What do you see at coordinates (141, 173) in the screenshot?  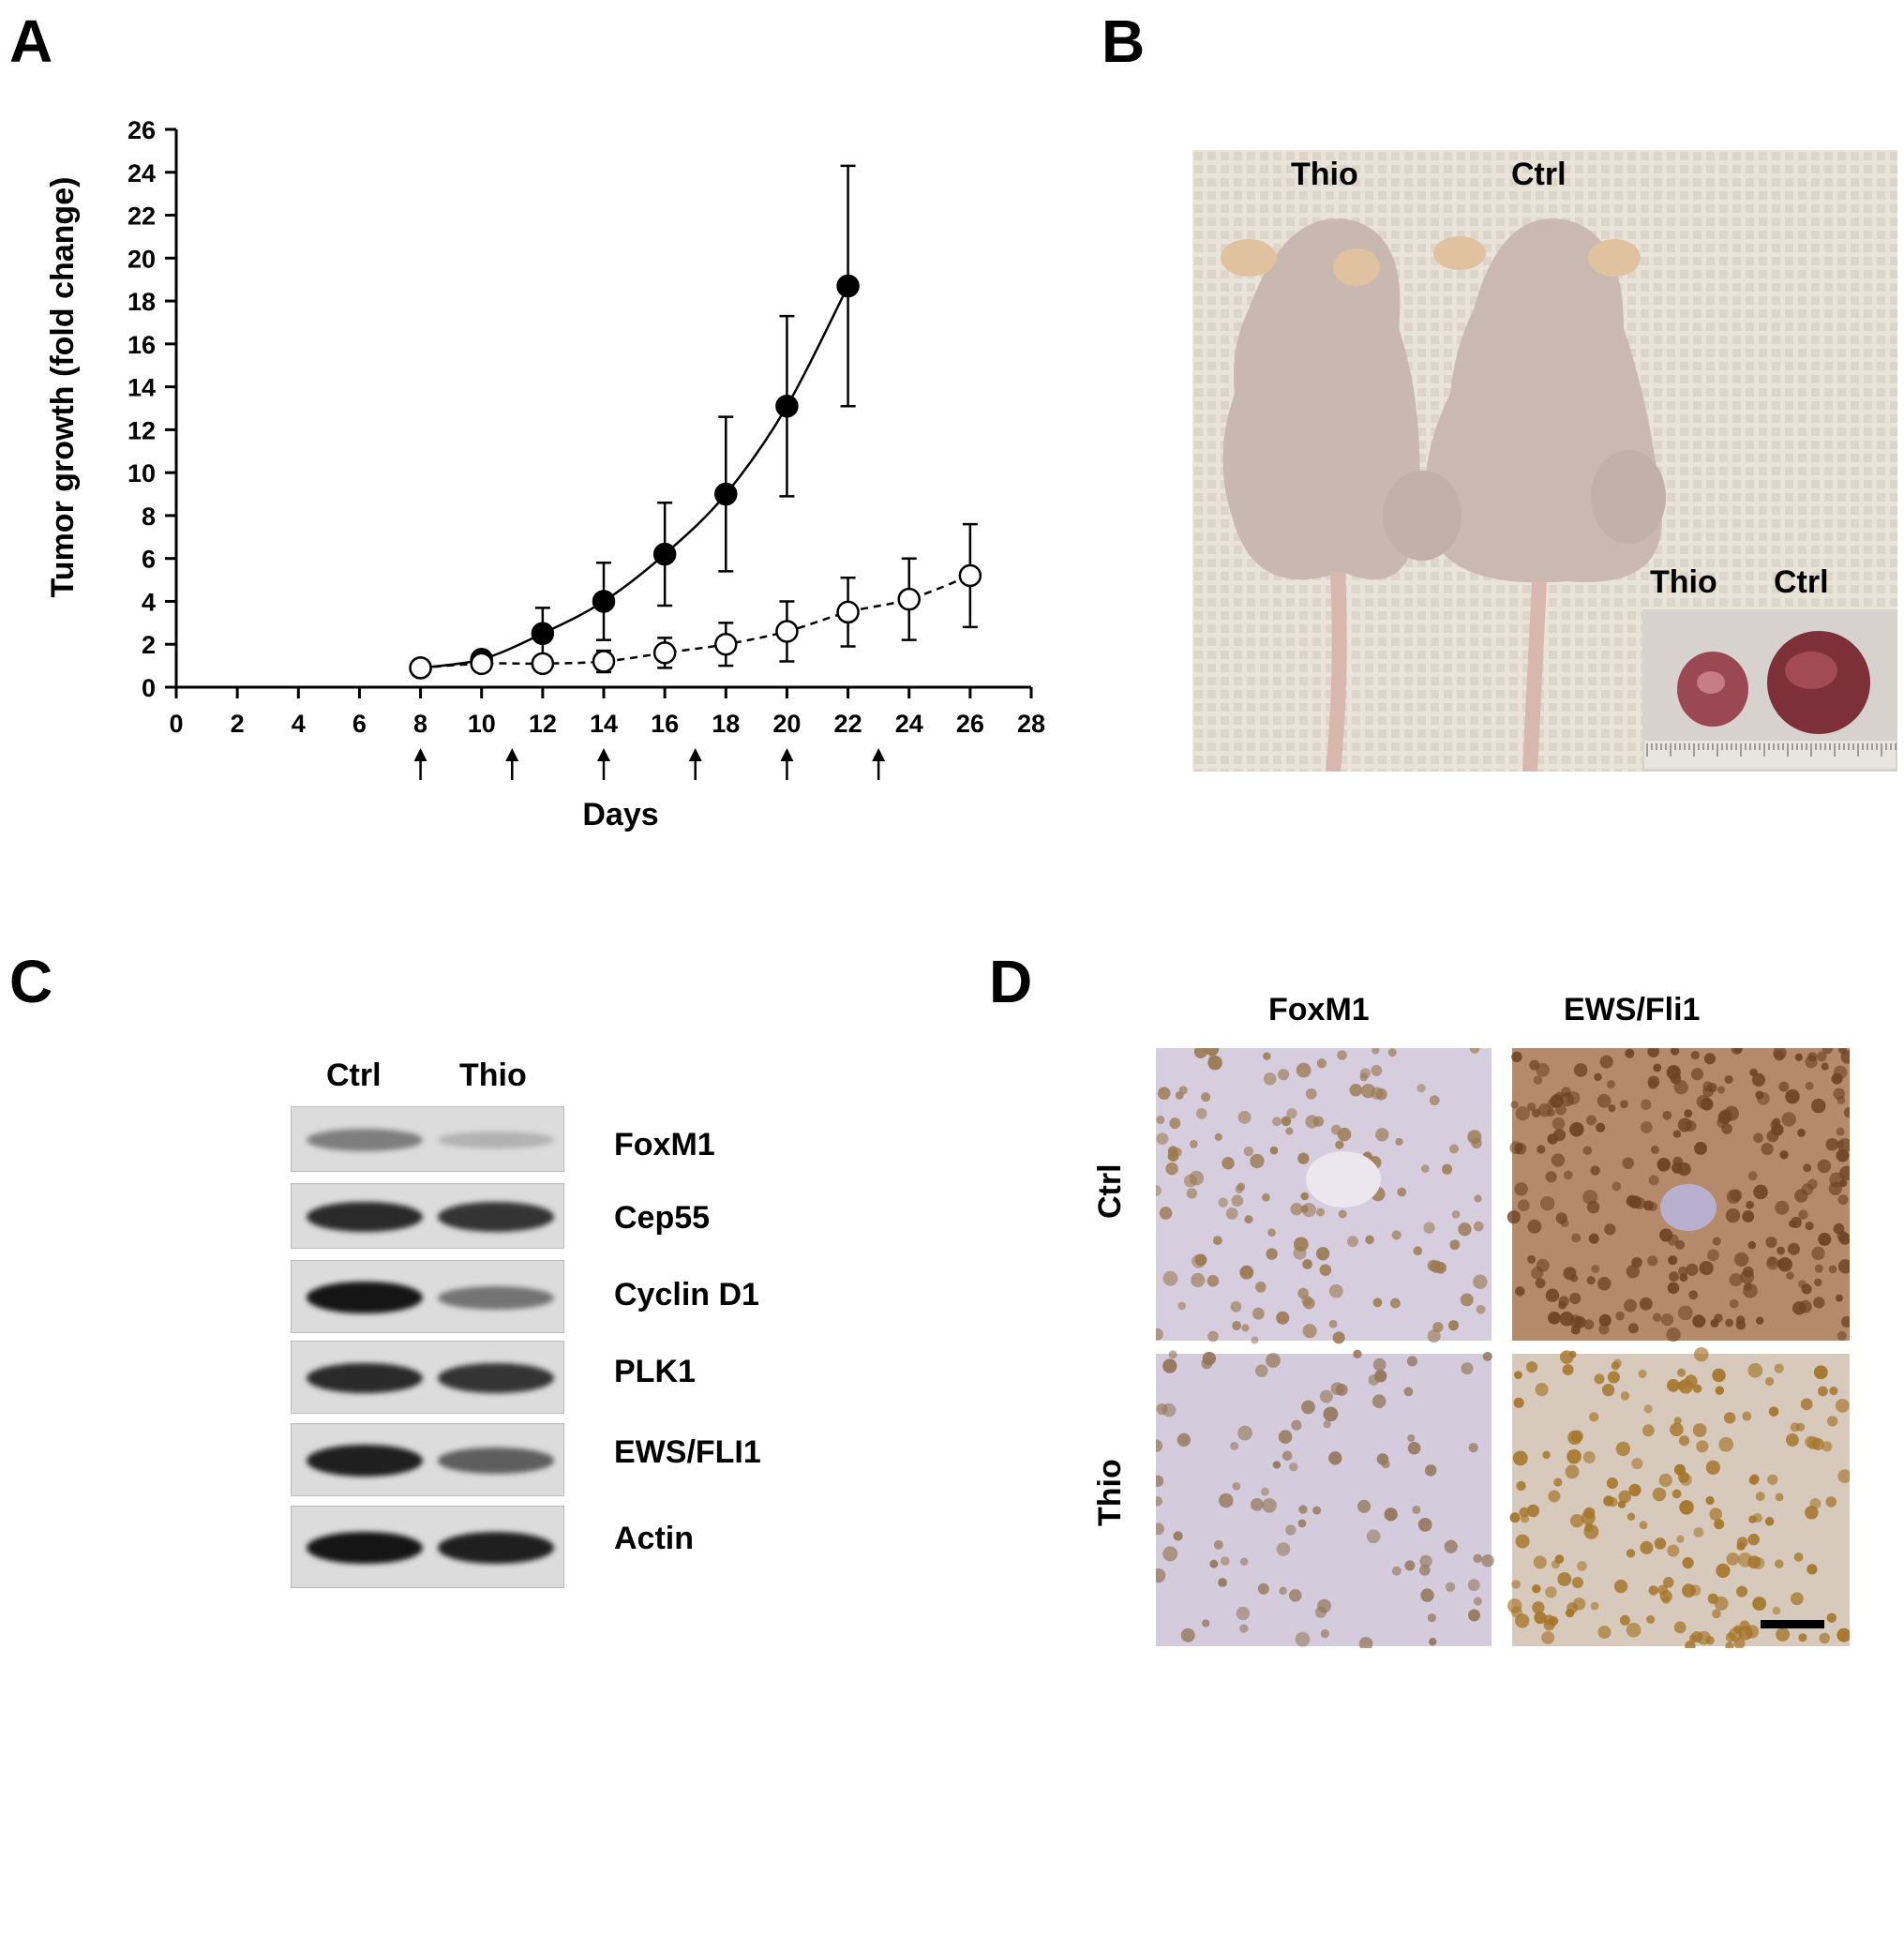 I see `y-tick-label: 24` at bounding box center [141, 173].